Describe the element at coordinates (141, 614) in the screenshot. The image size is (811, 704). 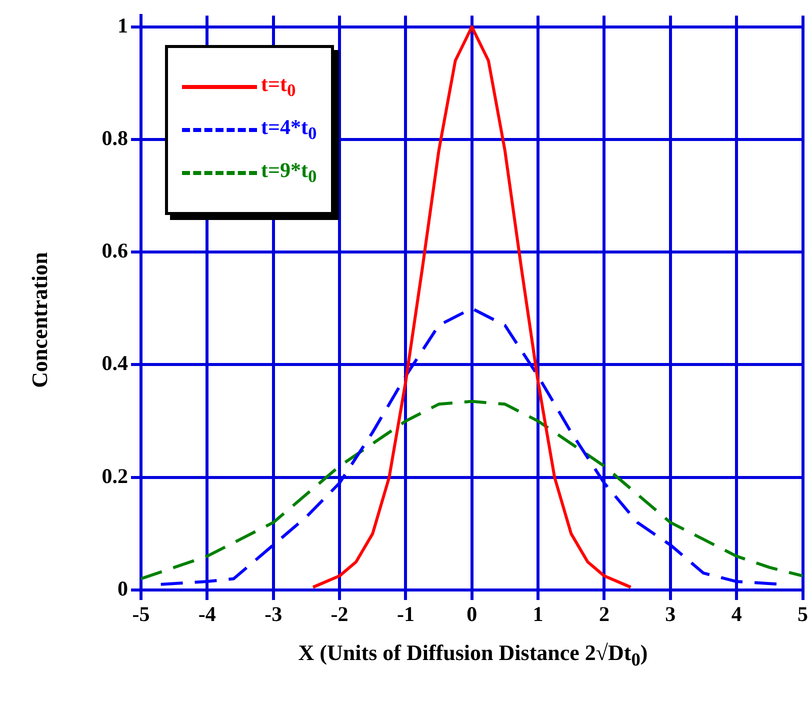
I see `x-tick-label: -5` at that location.